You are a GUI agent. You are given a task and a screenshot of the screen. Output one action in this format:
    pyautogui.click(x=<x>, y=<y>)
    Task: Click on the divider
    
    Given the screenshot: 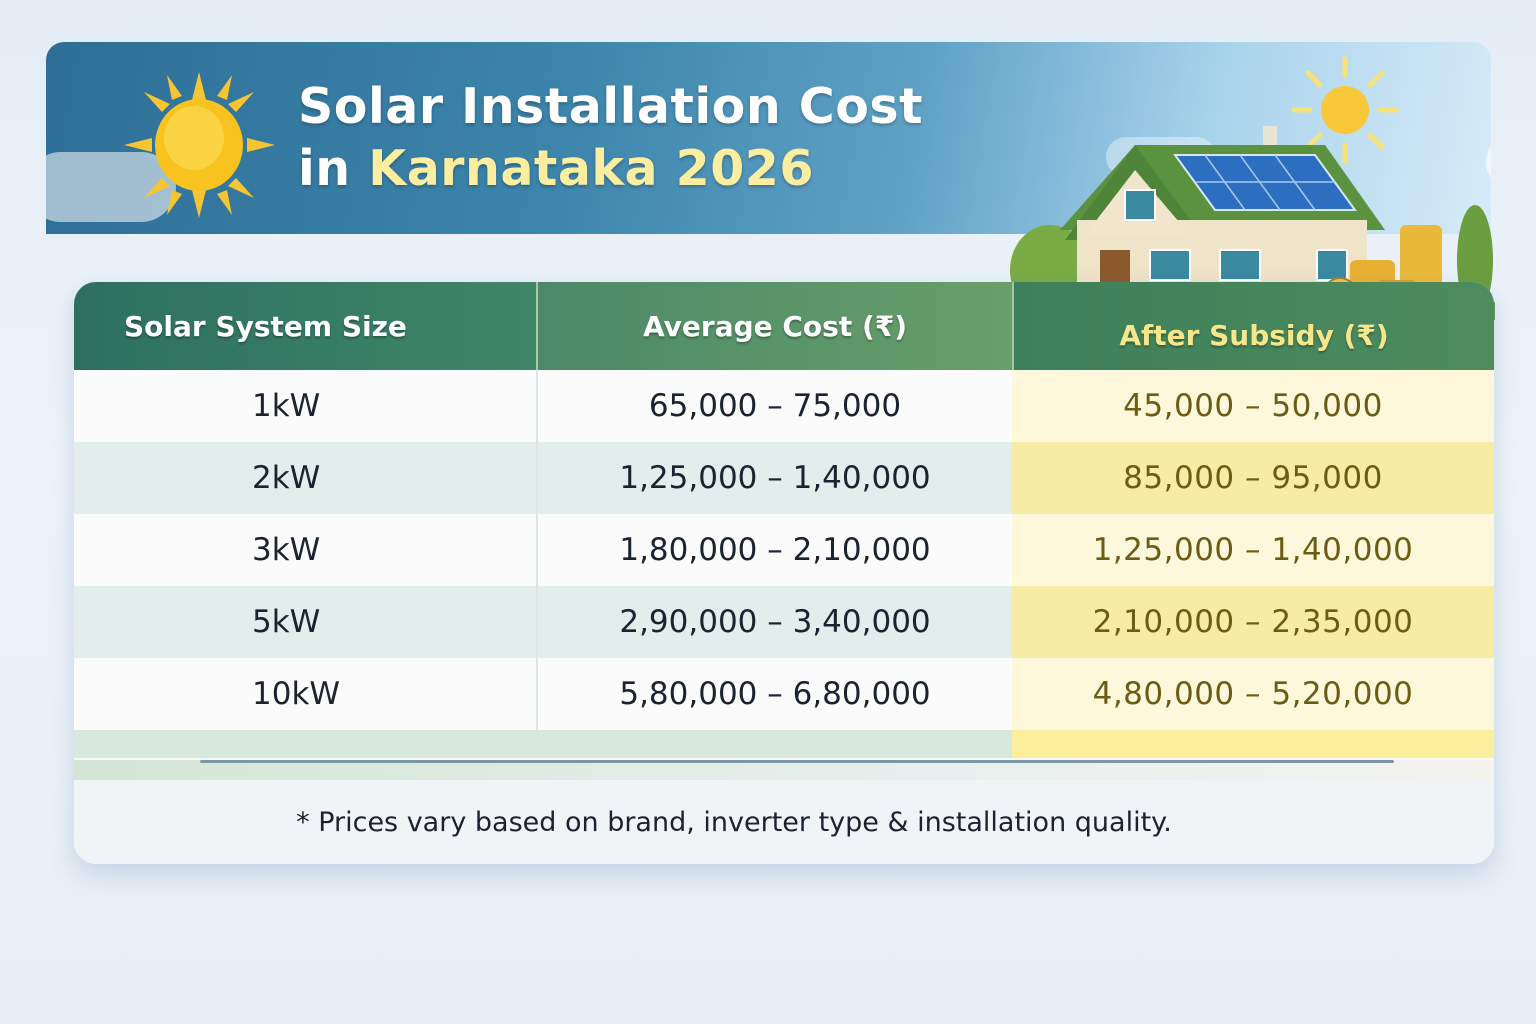 What is the action you would take?
    pyautogui.click(x=797, y=761)
    